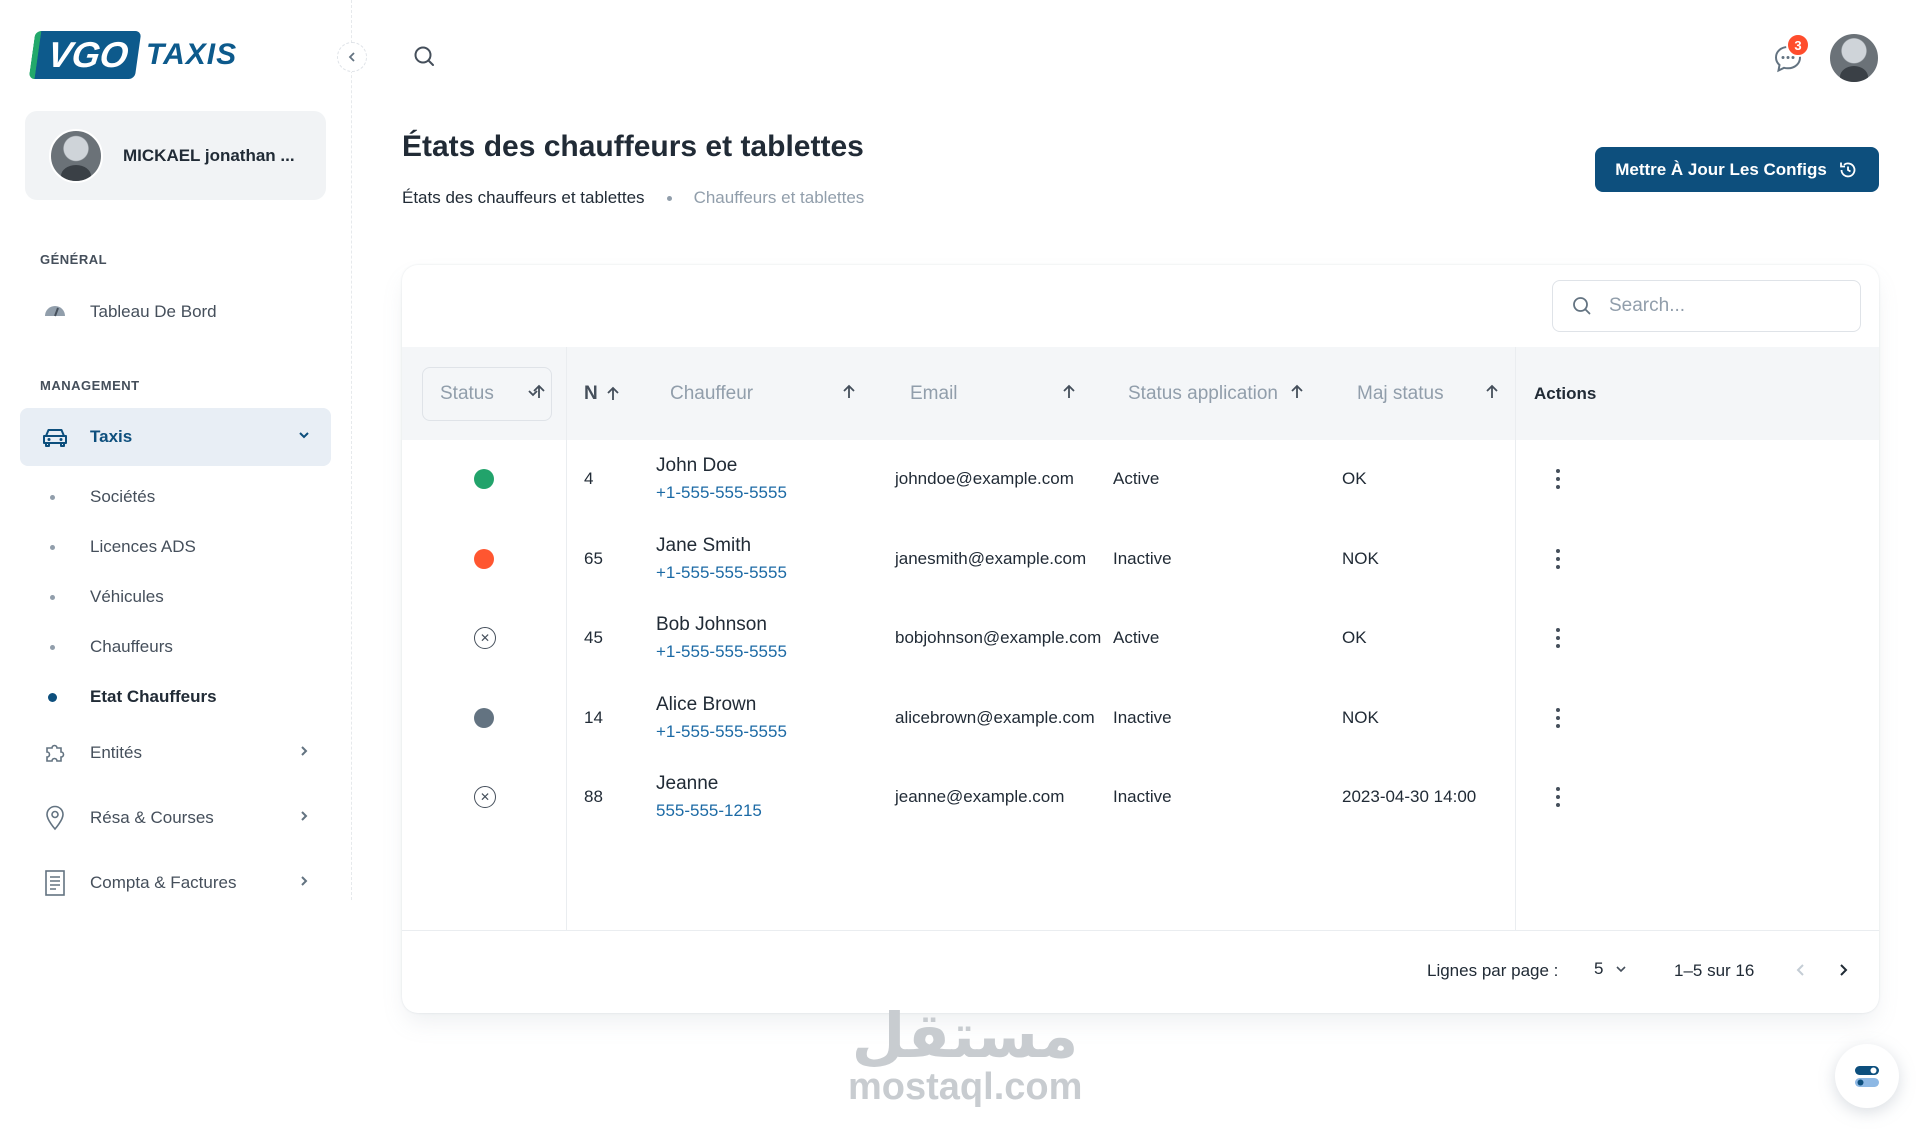 The width and height of the screenshot is (1920, 1133). Describe the element at coordinates (593, 558) in the screenshot. I see `n-cell: 65` at that location.